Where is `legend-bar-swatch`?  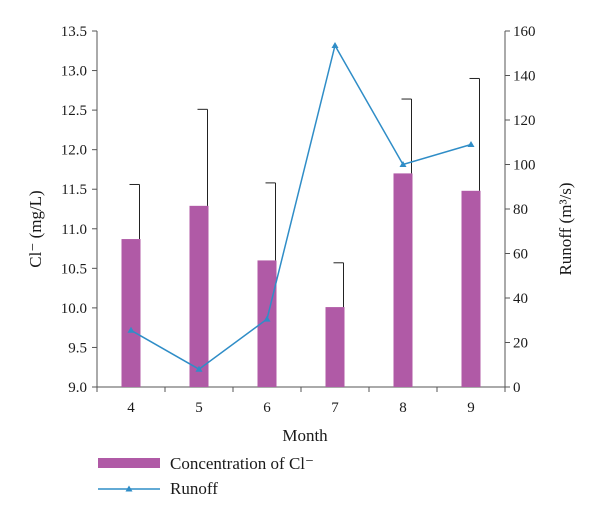 legend-bar-swatch is located at coordinates (129, 463).